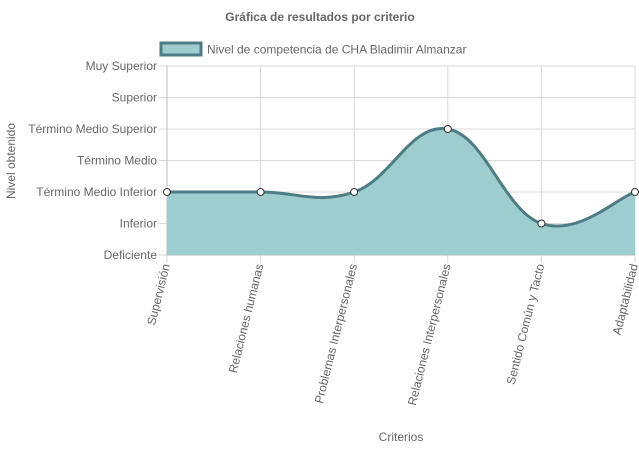  I want to click on y-tick-label: Término Medio, so click(117, 161).